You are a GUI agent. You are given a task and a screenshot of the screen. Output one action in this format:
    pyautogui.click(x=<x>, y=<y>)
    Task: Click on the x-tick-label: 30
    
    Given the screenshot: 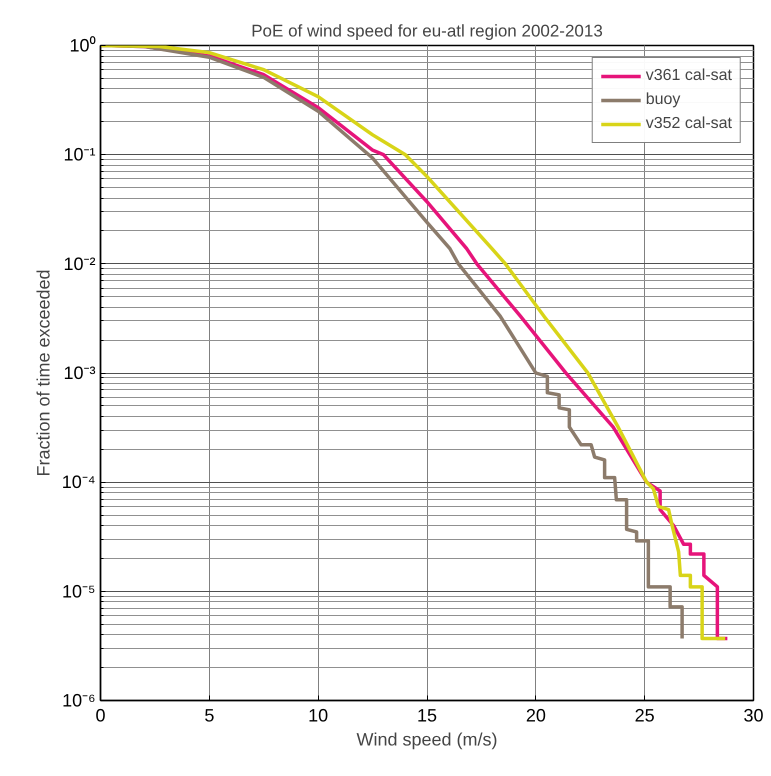 What is the action you would take?
    pyautogui.click(x=753, y=716)
    